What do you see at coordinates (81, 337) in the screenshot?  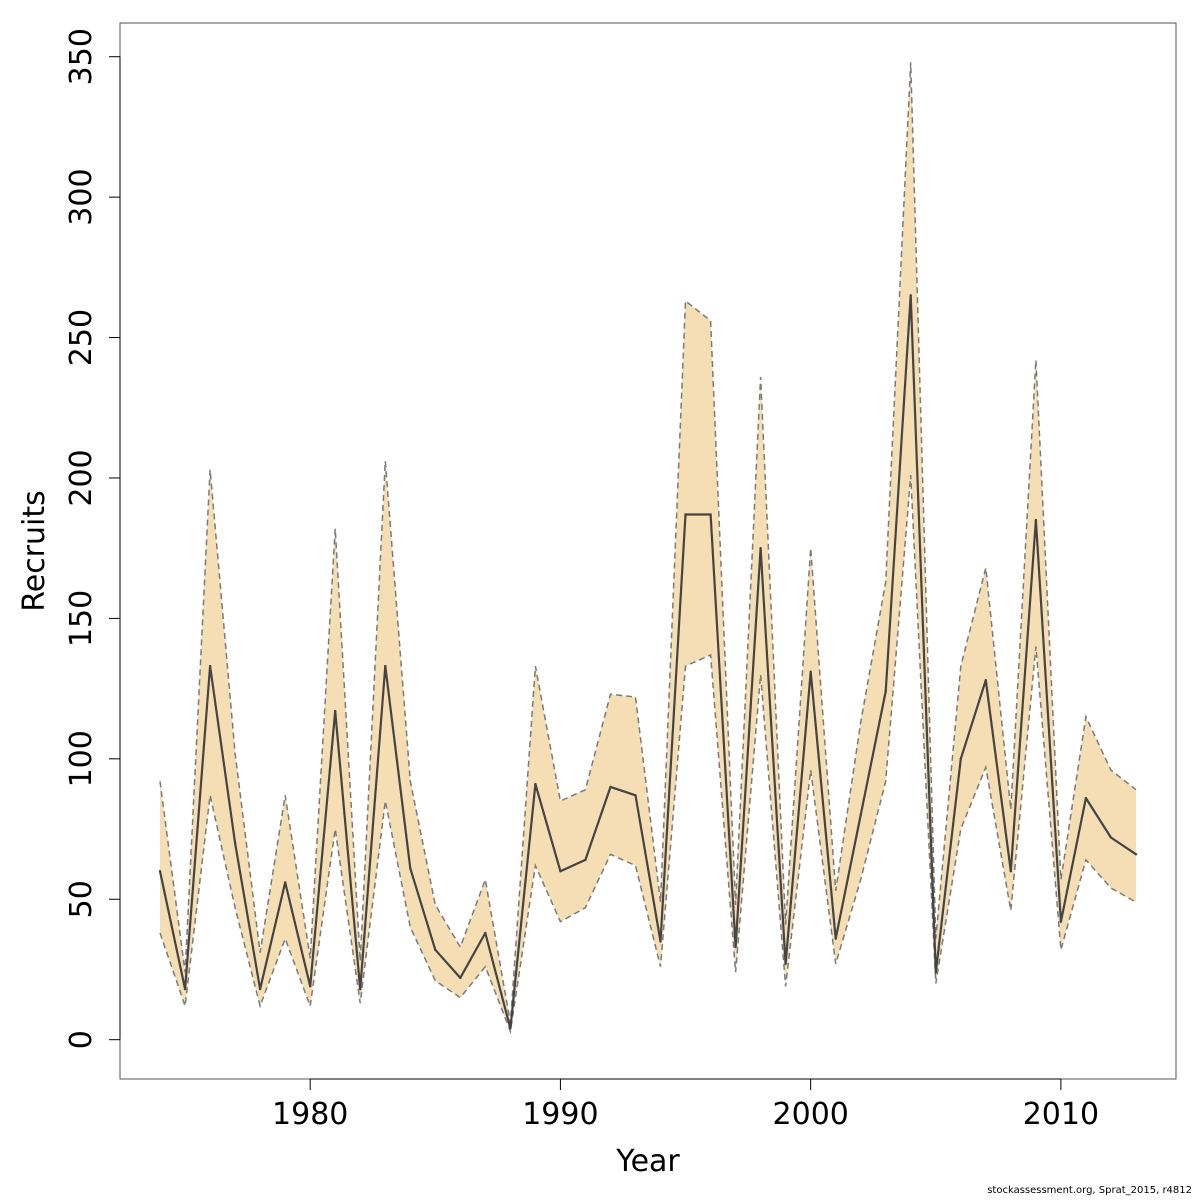 I see `y-tick-label: 250` at bounding box center [81, 337].